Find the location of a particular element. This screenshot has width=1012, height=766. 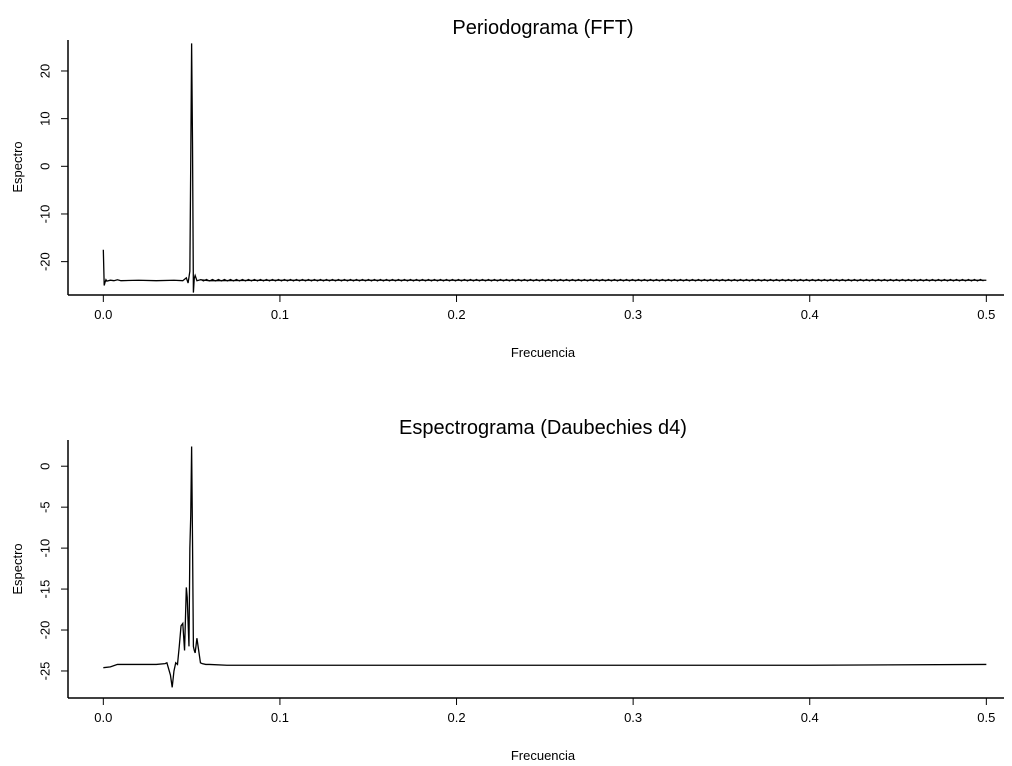

spectrogram-x-ticks: 0.0 0.1 0.2 0.3 0.4 0.5 is located at coordinates (544, 711).